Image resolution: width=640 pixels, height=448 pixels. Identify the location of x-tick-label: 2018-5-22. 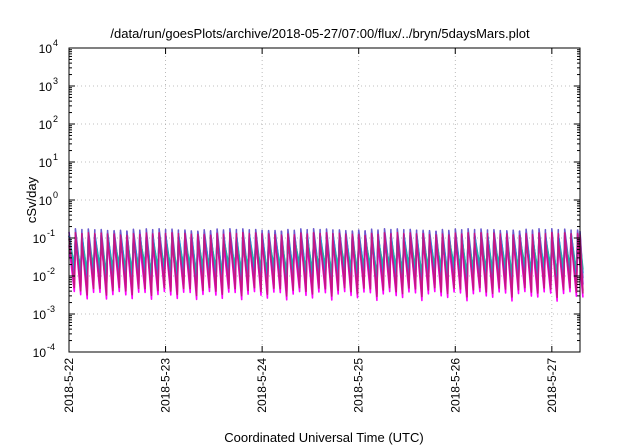
(69, 385).